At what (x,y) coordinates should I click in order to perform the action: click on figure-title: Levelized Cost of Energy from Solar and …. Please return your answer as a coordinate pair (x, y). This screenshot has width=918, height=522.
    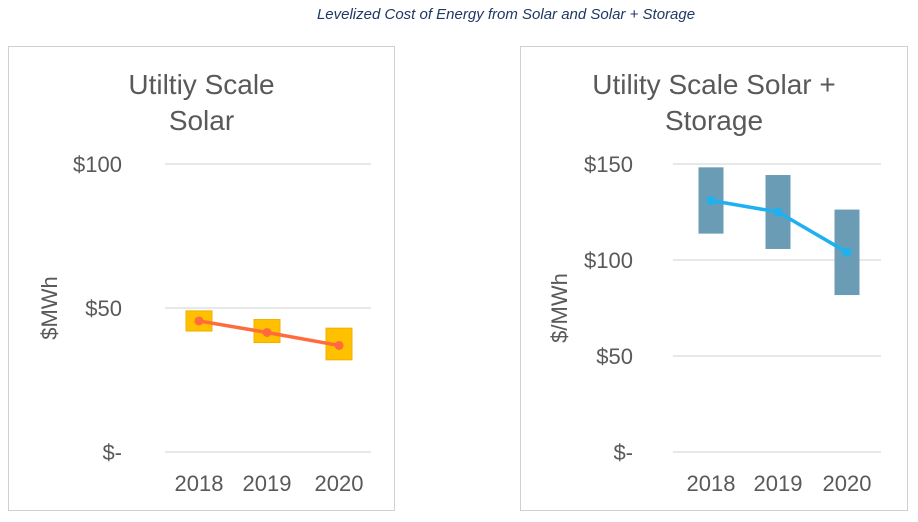
    Looking at the image, I should click on (506, 14).